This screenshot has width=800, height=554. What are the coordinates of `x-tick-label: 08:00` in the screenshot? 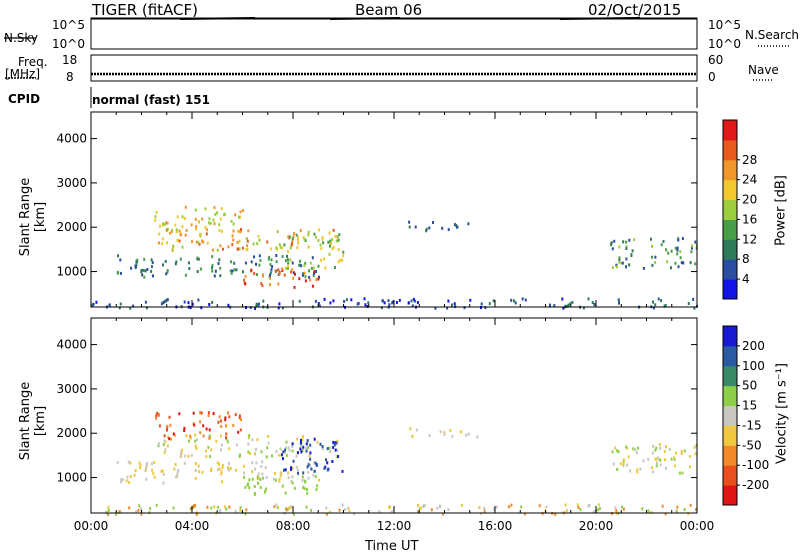 It's located at (293, 526).